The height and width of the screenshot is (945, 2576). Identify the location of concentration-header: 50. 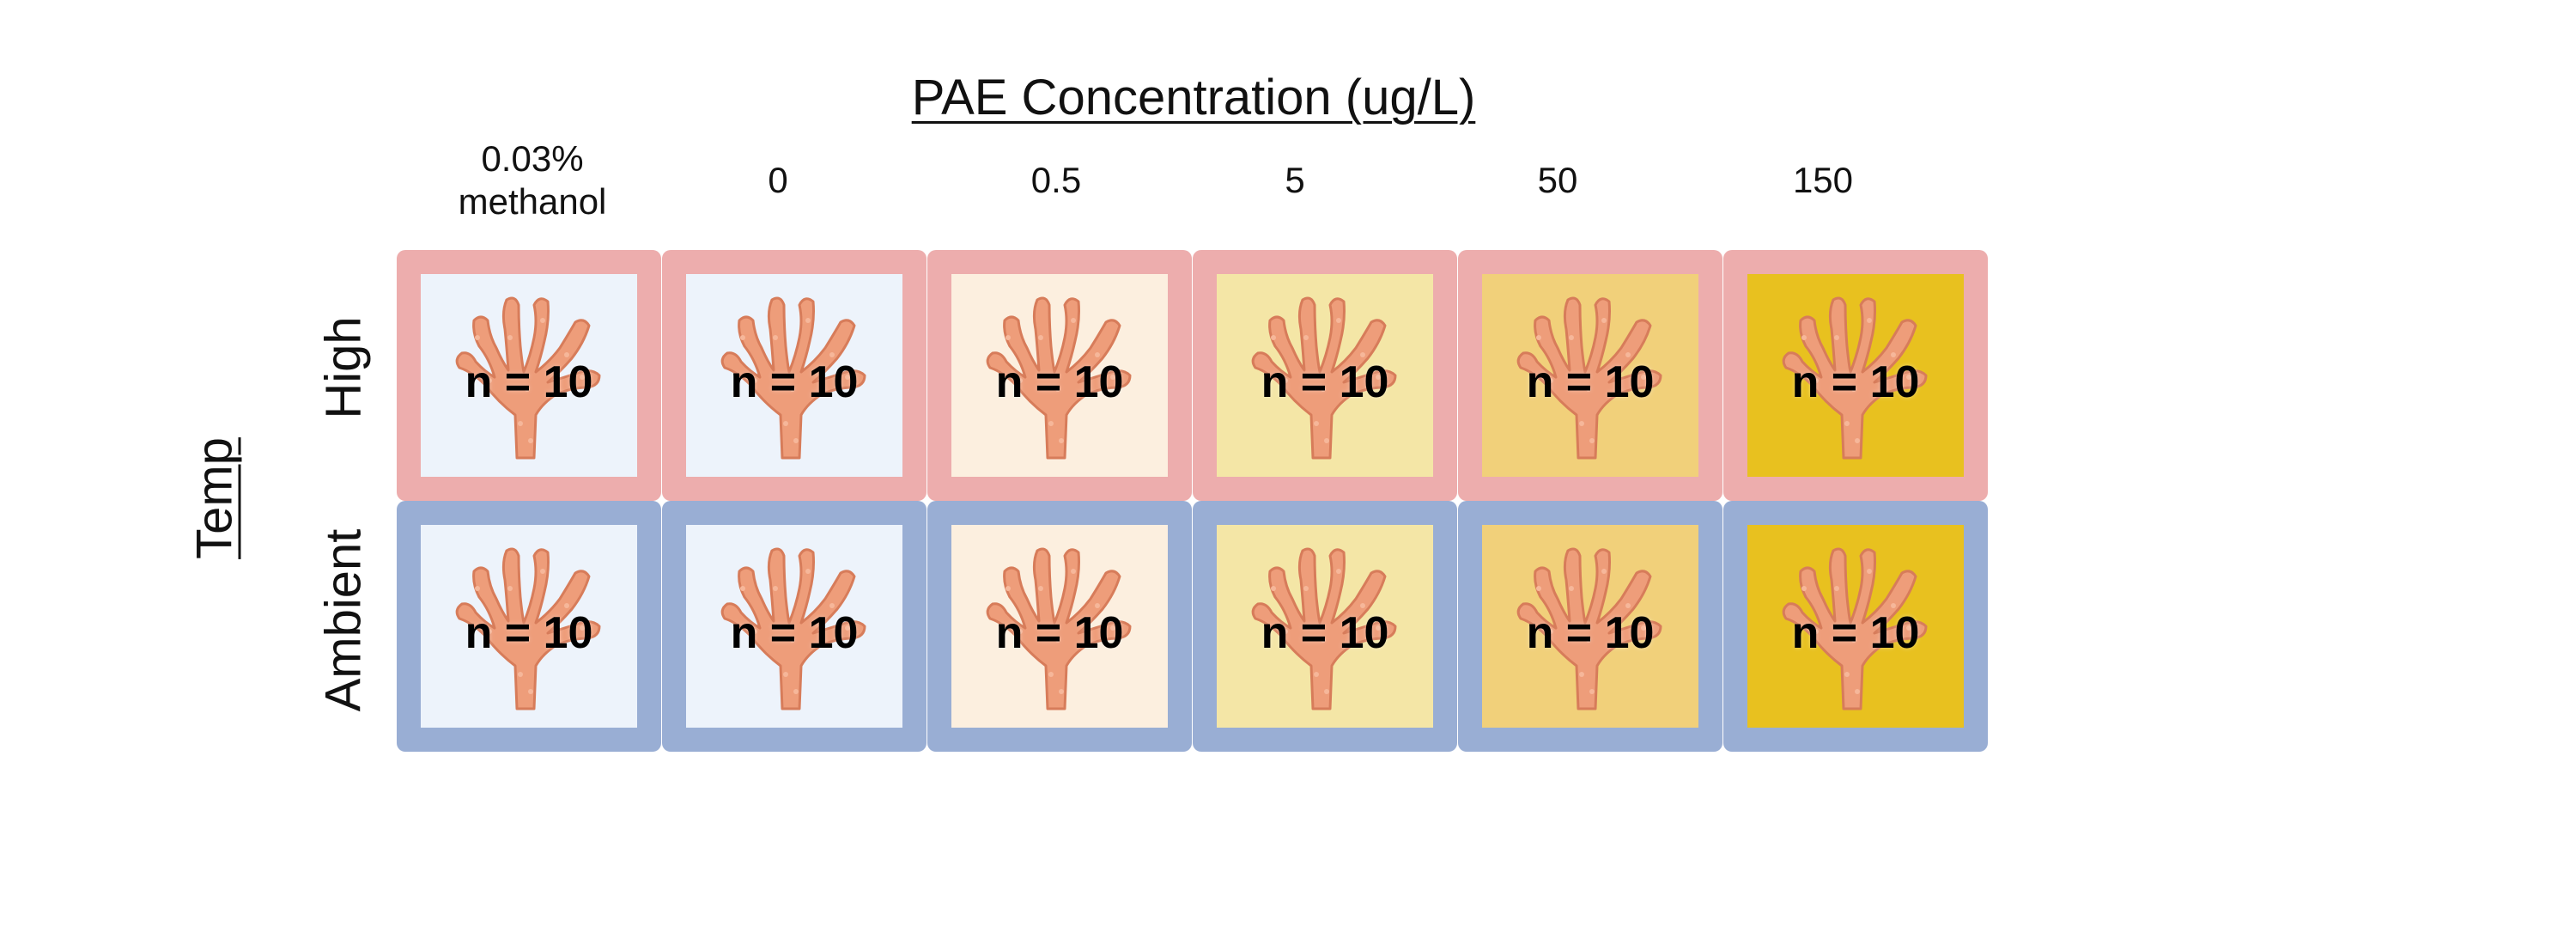
(1557, 179).